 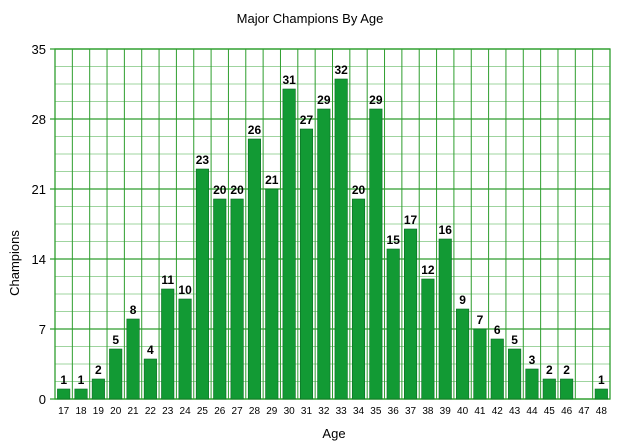 What do you see at coordinates (446, 411) in the screenshot?
I see `x-tick-label: 39` at bounding box center [446, 411].